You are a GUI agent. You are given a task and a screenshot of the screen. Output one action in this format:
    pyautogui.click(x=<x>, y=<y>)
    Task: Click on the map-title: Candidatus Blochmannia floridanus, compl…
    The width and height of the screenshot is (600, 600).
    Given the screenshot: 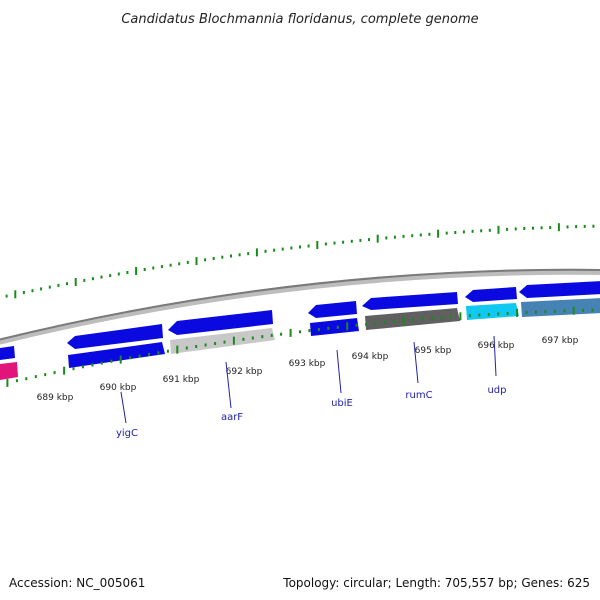 What is the action you would take?
    pyautogui.click(x=299, y=19)
    